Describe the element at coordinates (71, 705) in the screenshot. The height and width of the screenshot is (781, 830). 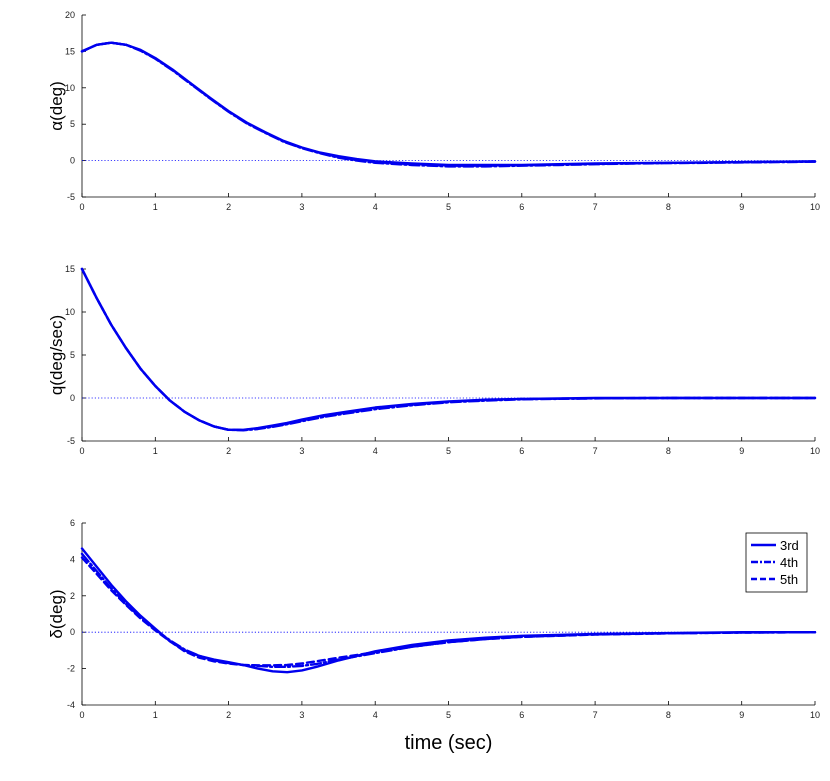
I see `y-tick-label: -4` at that location.